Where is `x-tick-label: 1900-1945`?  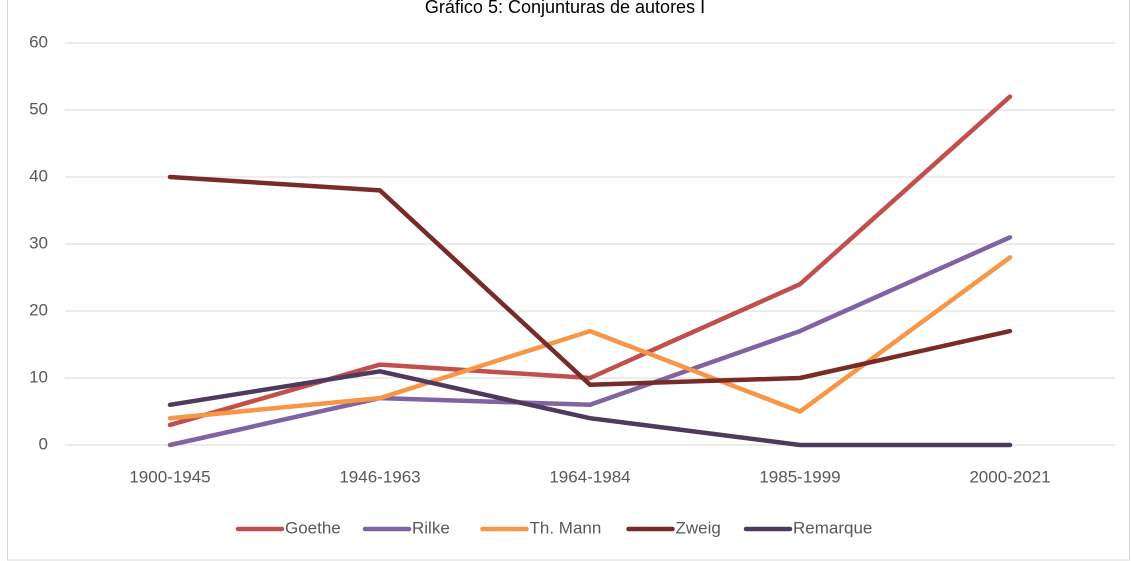
x-tick-label: 1900-1945 is located at coordinates (169, 476).